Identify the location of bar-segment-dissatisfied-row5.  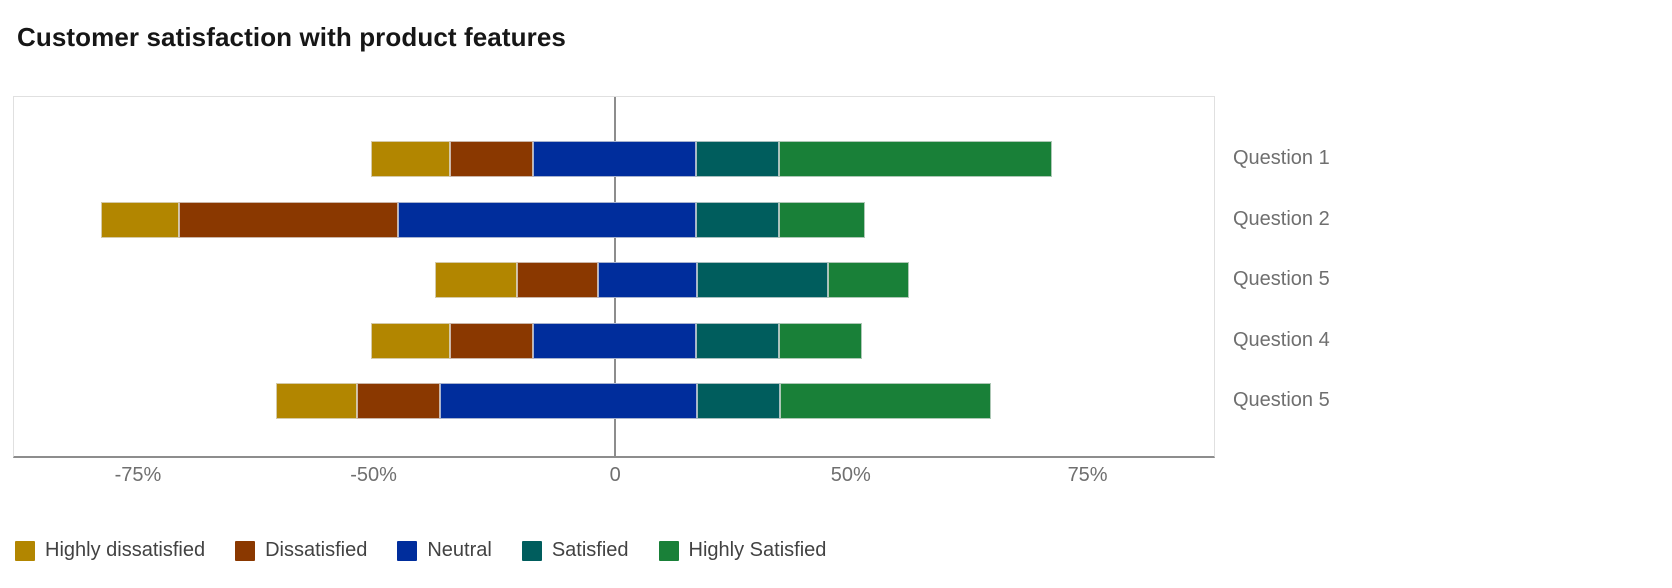
(398, 401).